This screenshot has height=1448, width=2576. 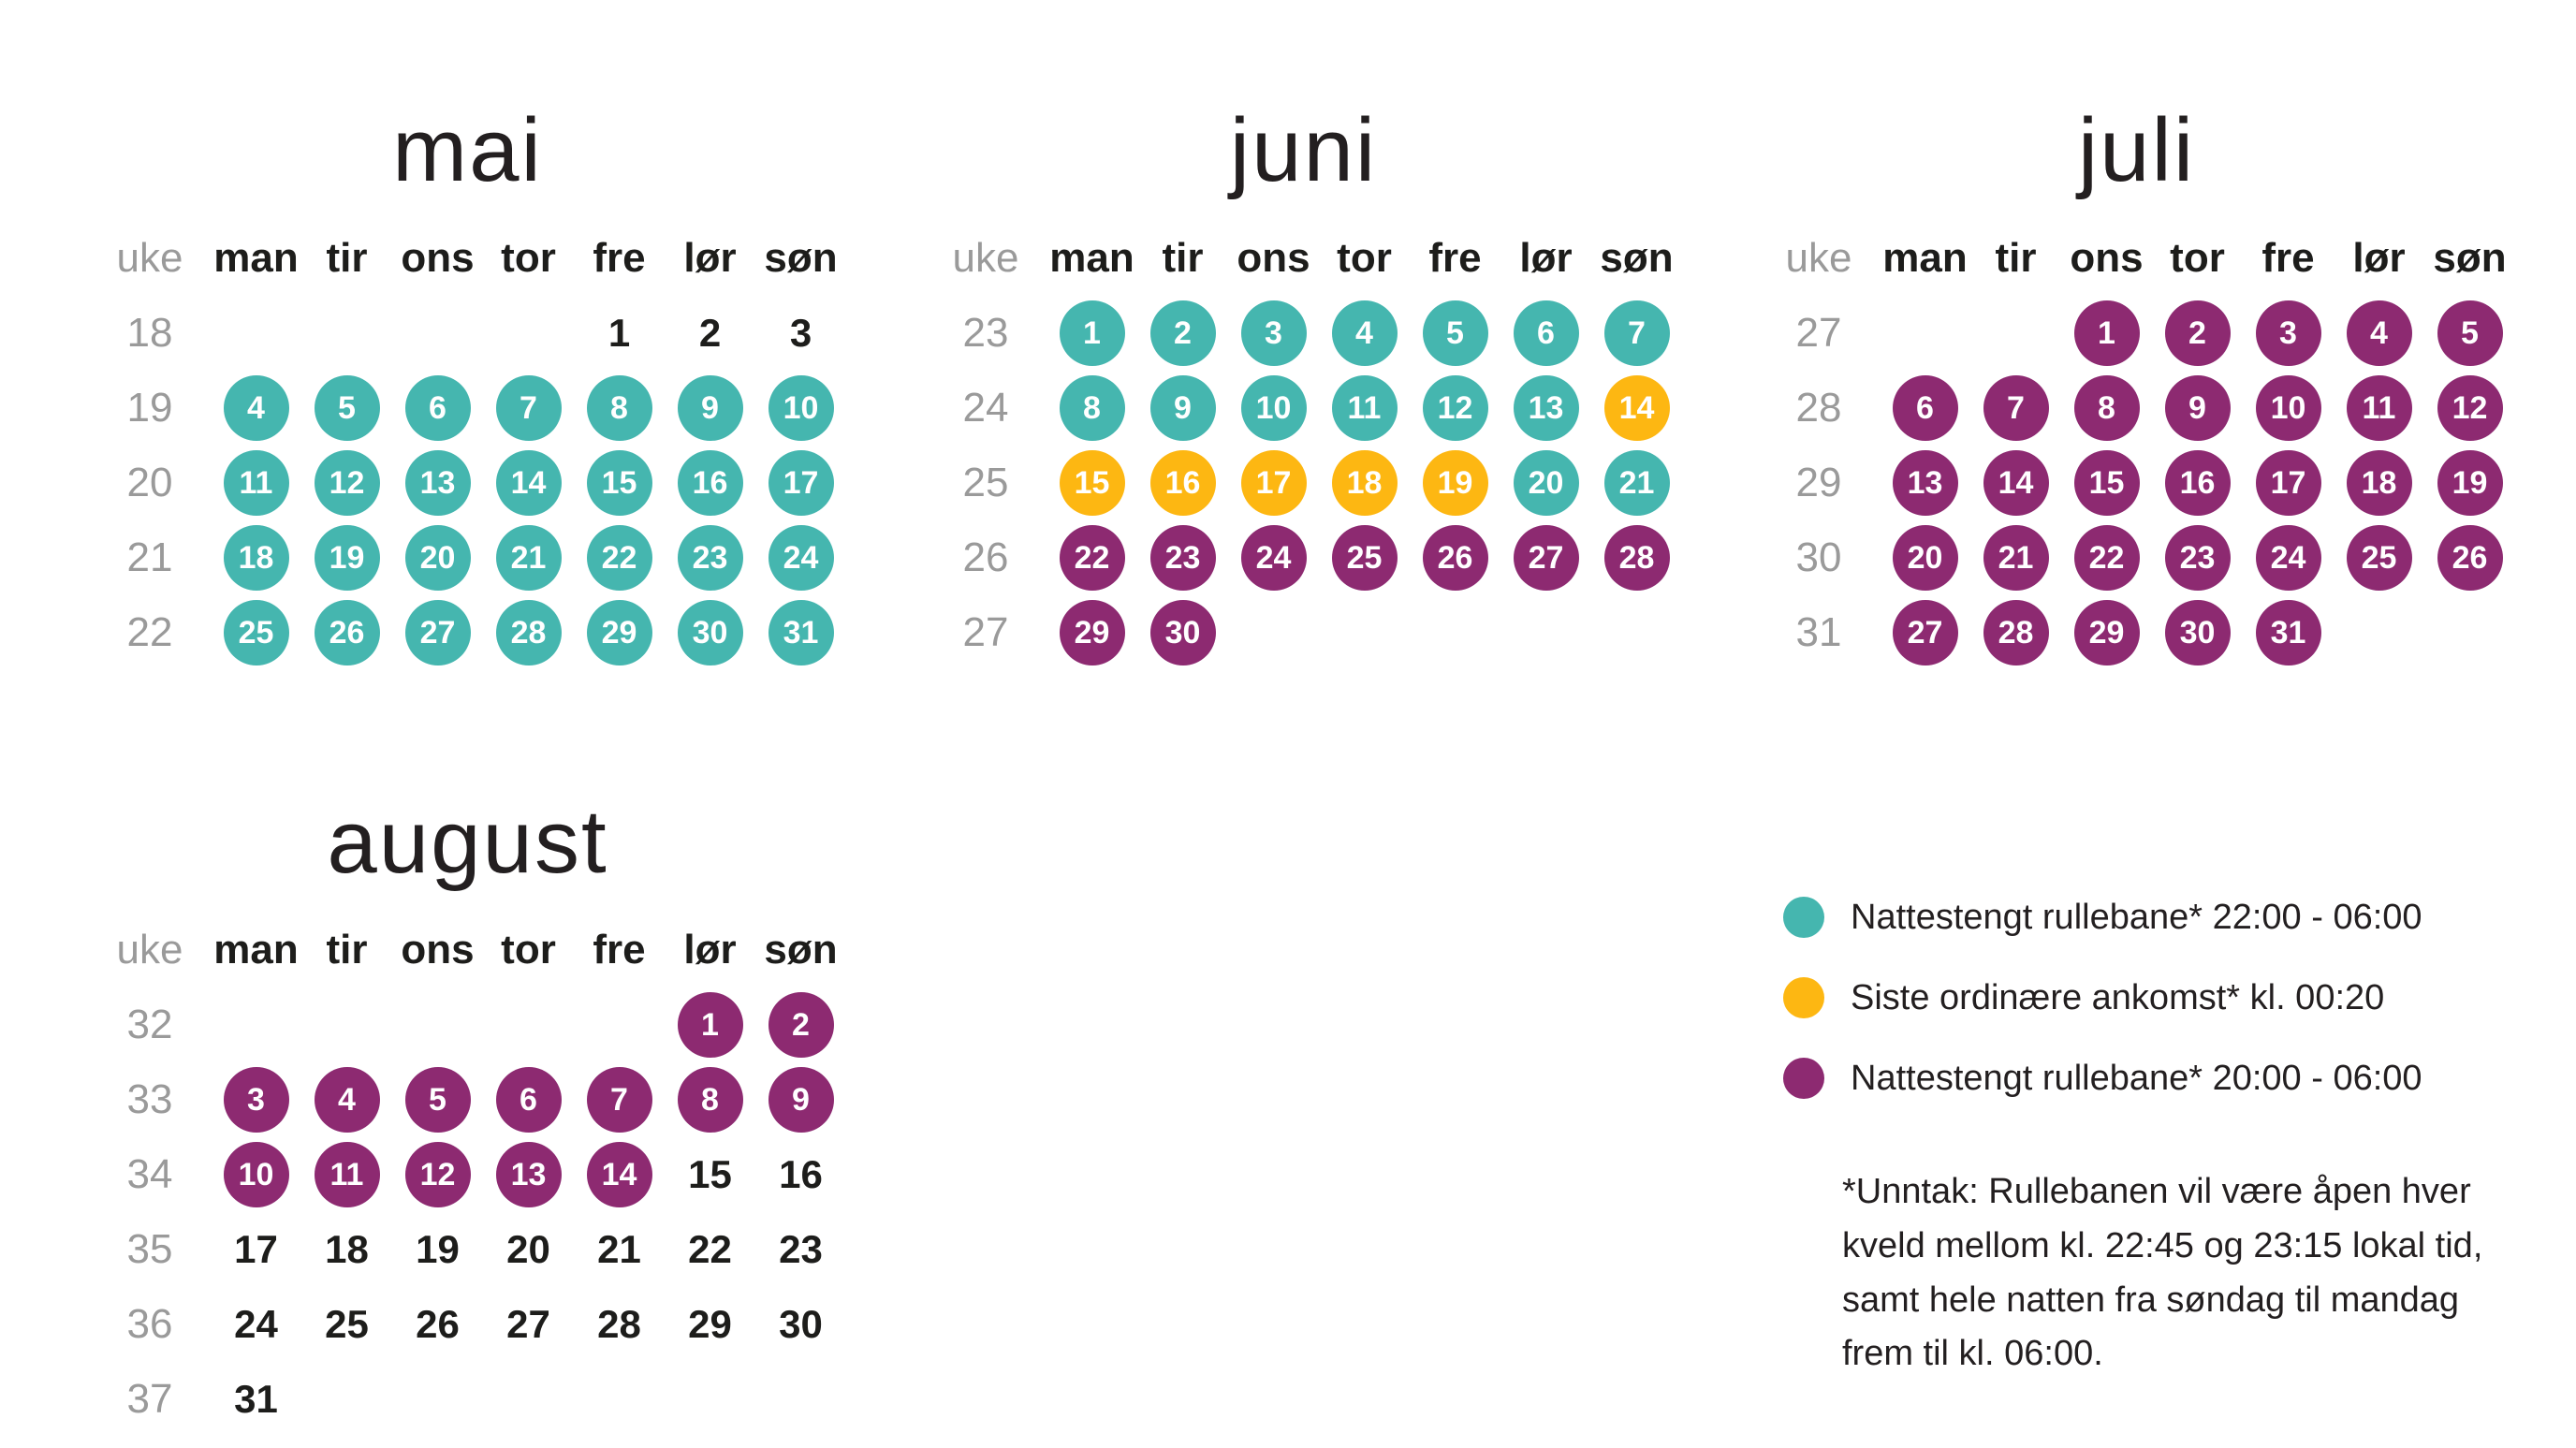 What do you see at coordinates (438, 1249) in the screenshot?
I see `day-number: 19` at bounding box center [438, 1249].